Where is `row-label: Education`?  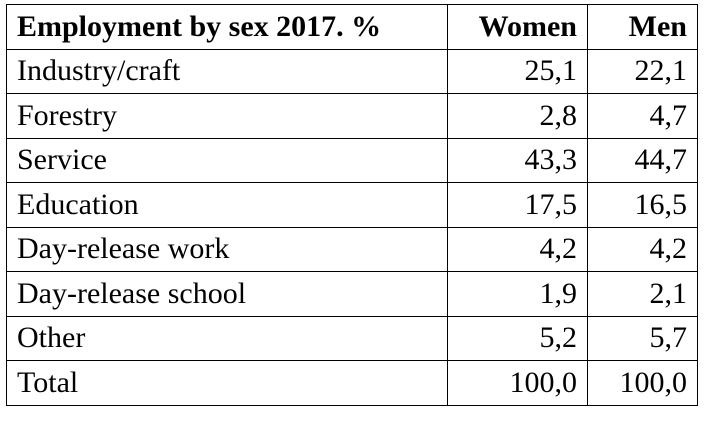
row-label: Education is located at coordinates (227, 205).